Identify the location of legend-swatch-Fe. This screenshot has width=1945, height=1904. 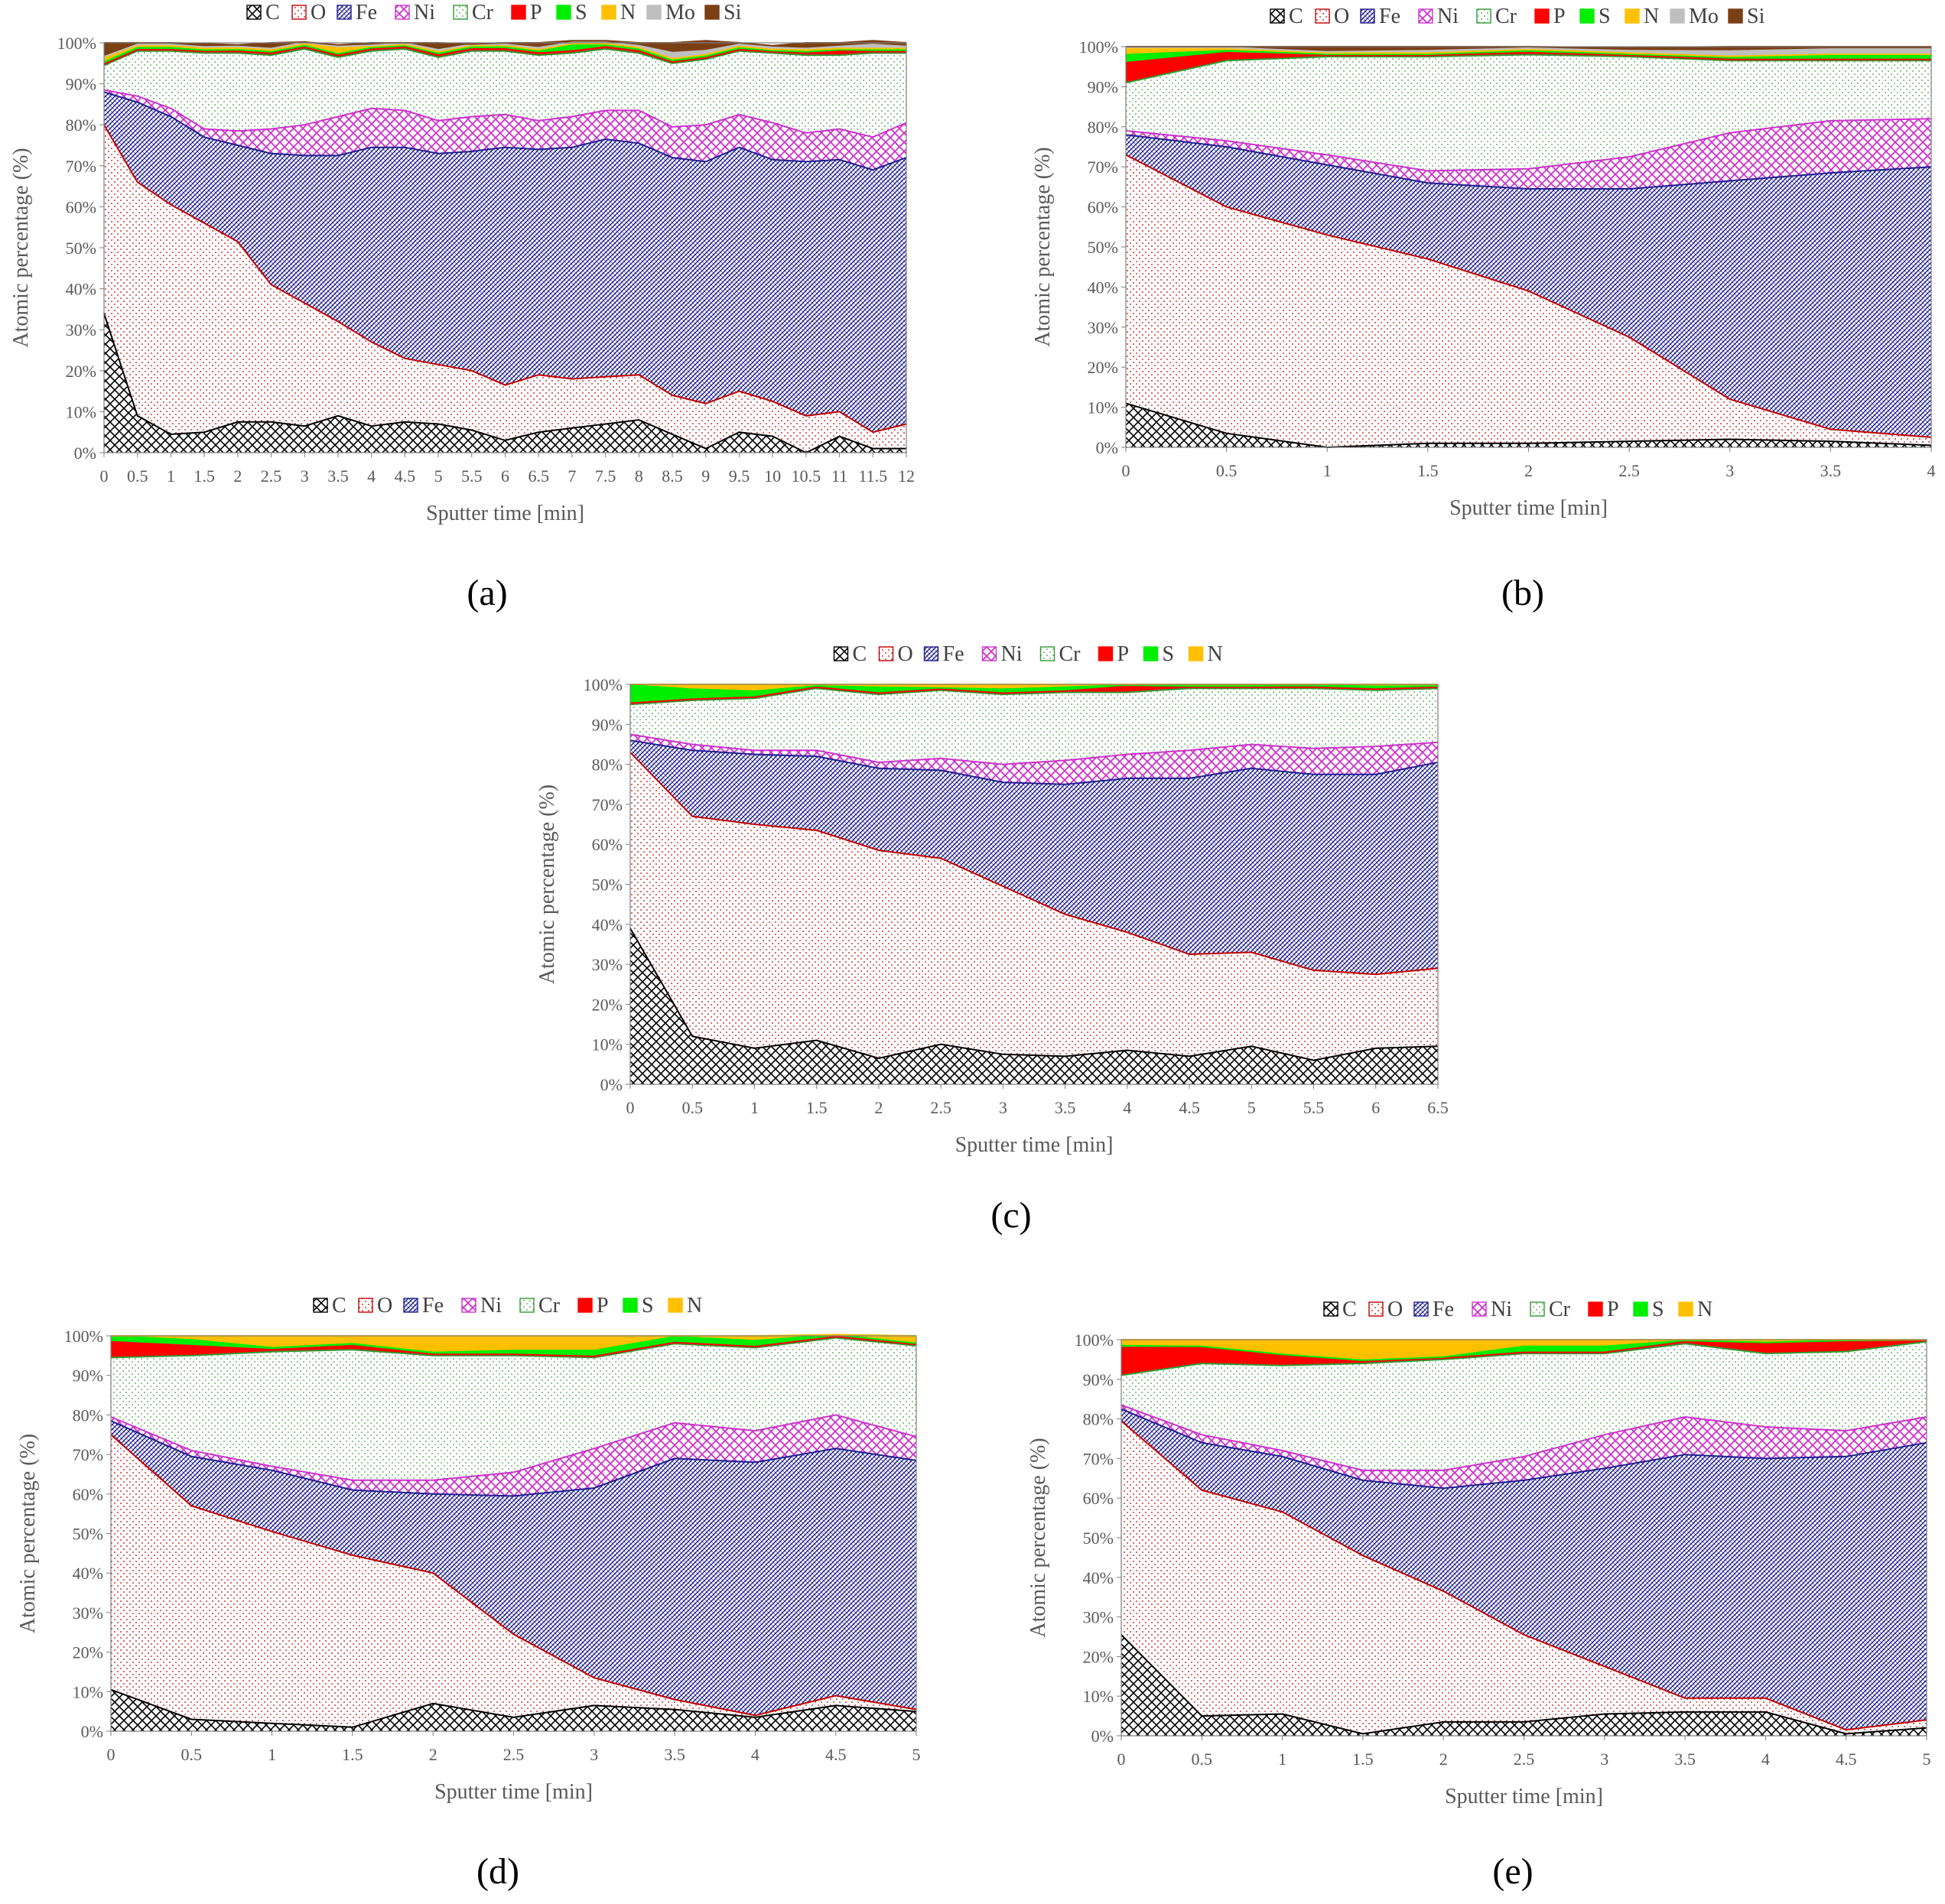
(411, 1305).